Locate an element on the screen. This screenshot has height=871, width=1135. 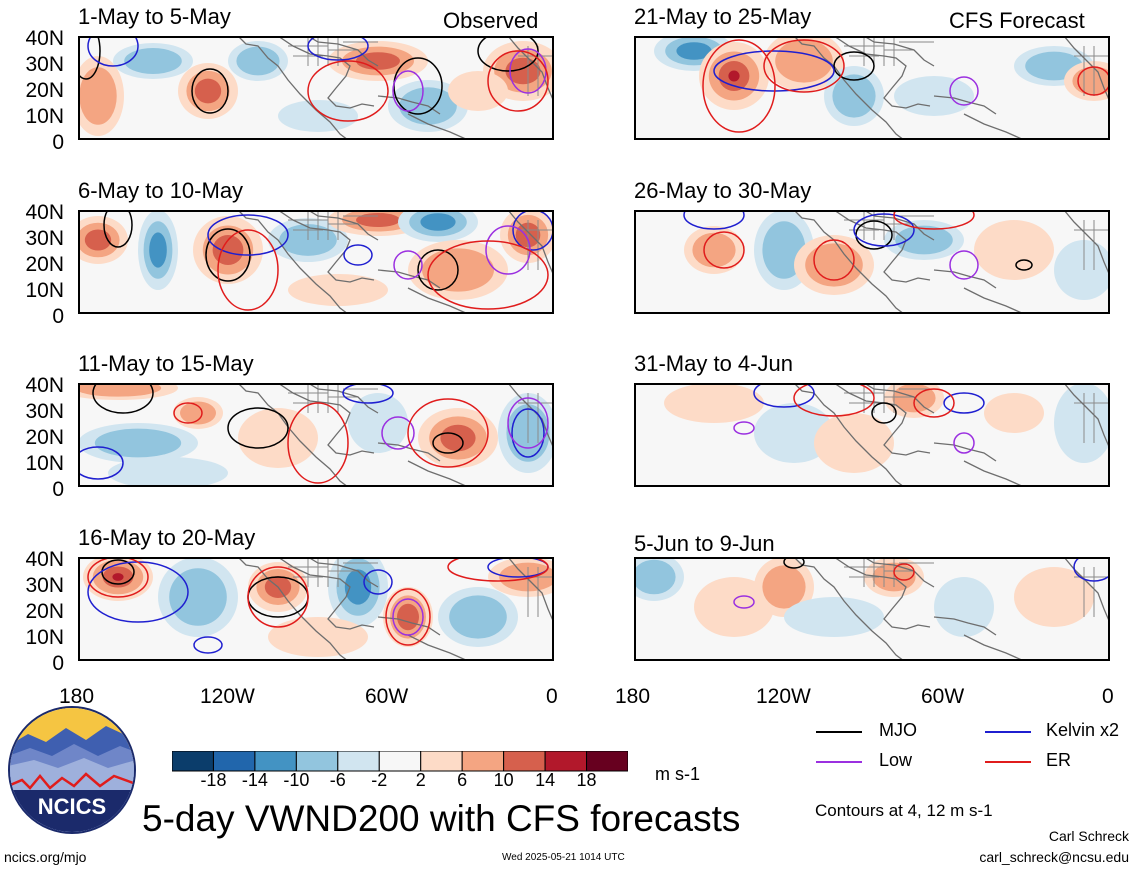
legend-label-low: Low is located at coordinates (896, 760).